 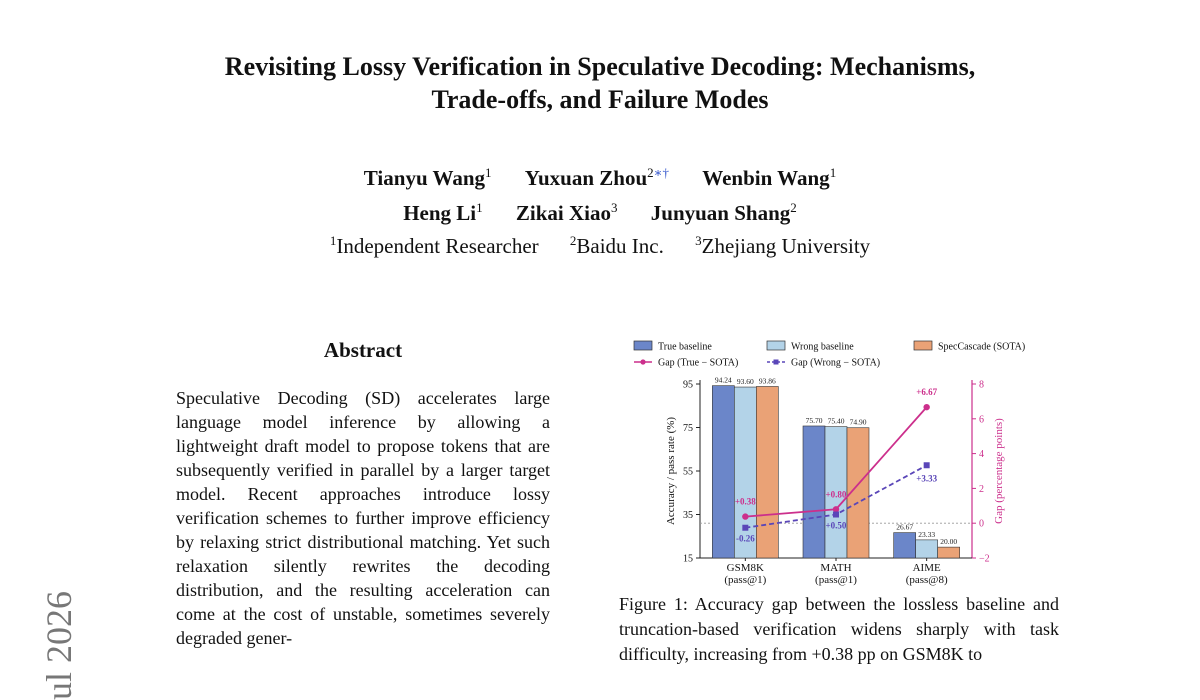 What do you see at coordinates (688, 472) in the screenshot?
I see `y-tick-label: 55` at bounding box center [688, 472].